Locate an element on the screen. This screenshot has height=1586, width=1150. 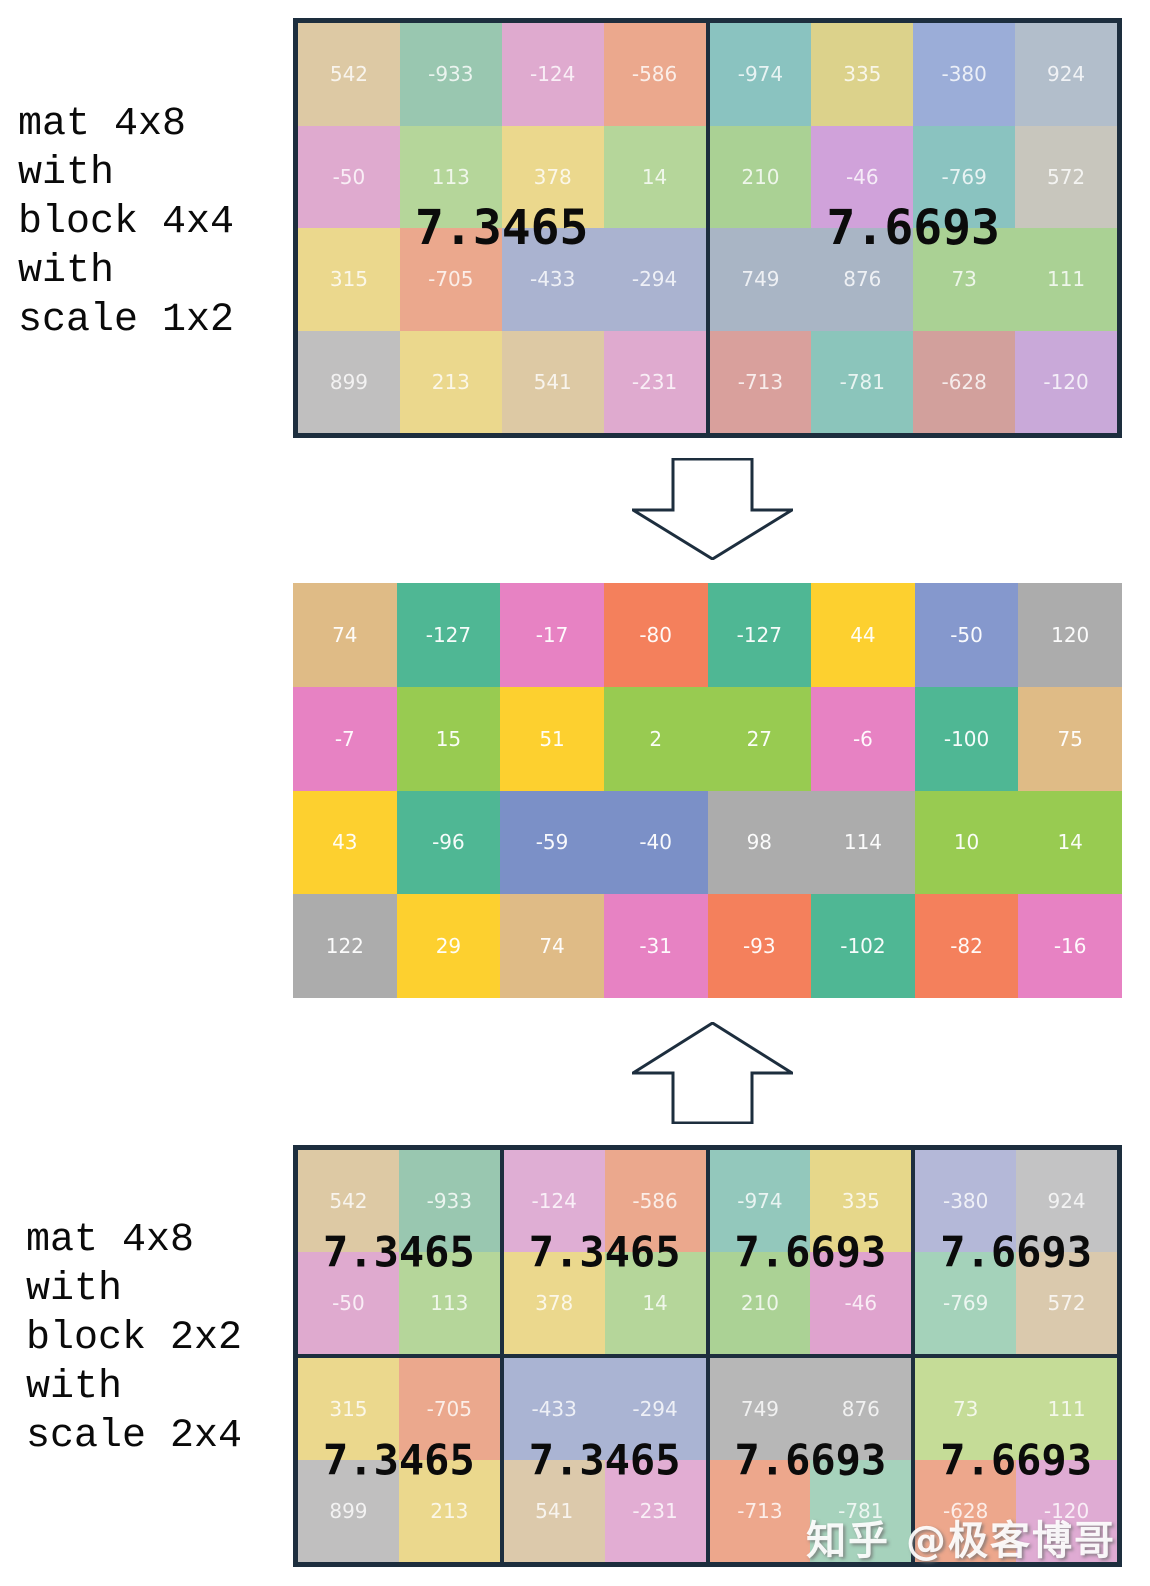
matrix-bottom-block: 73 111 -628 -120 7.6693 is located at coordinates (1016, 1460).